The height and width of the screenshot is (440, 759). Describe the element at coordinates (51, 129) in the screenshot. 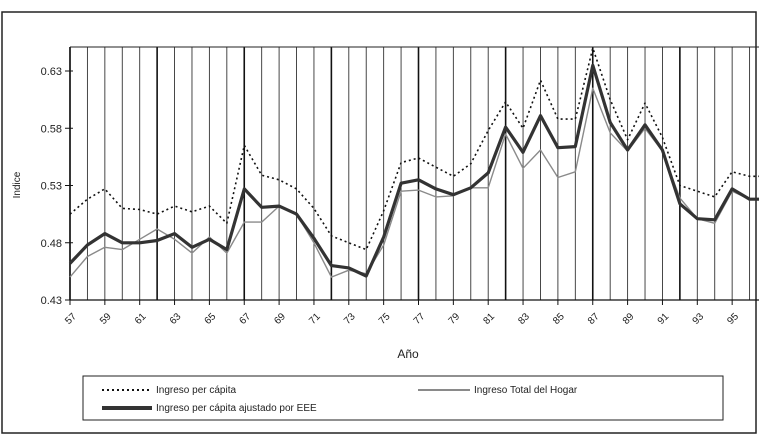

I see `y-tick-label: 0.58` at that location.